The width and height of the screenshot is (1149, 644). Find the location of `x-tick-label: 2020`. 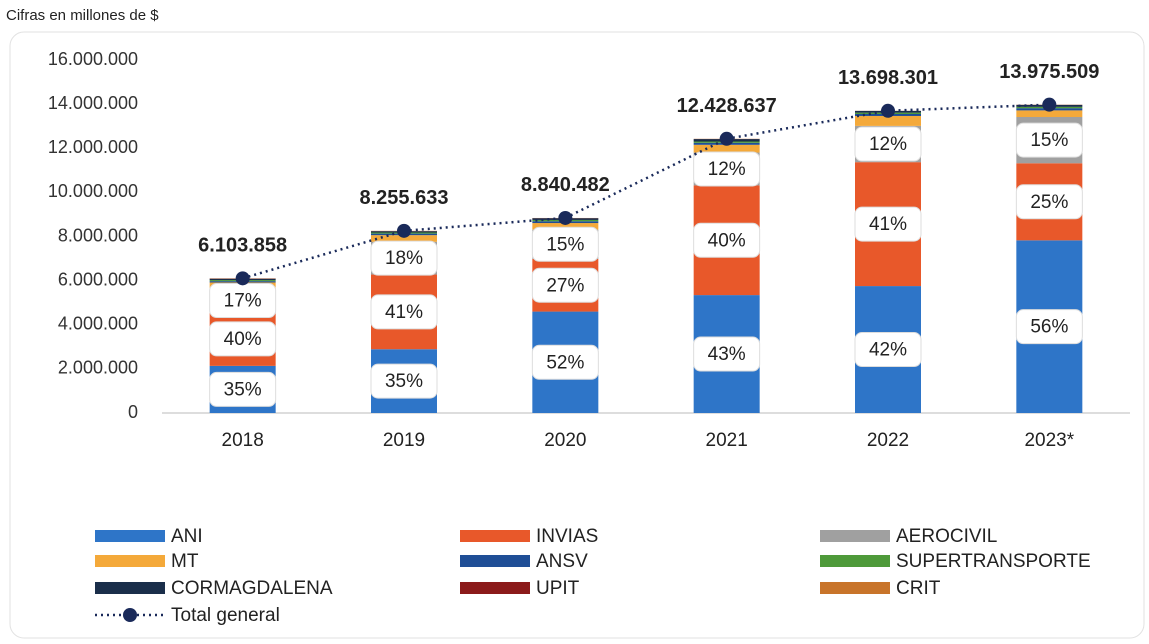

x-tick-label: 2020 is located at coordinates (565, 440).